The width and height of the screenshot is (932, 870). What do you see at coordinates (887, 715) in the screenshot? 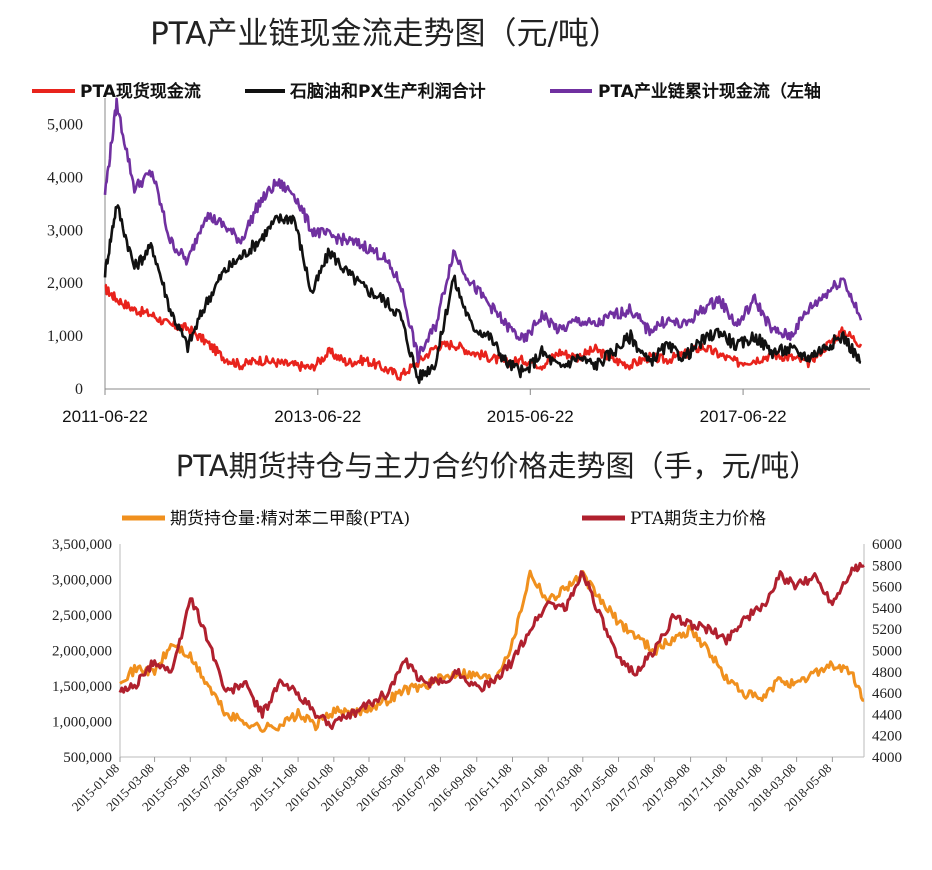
I see `chart2-right-tick-label: 4400` at bounding box center [887, 715].